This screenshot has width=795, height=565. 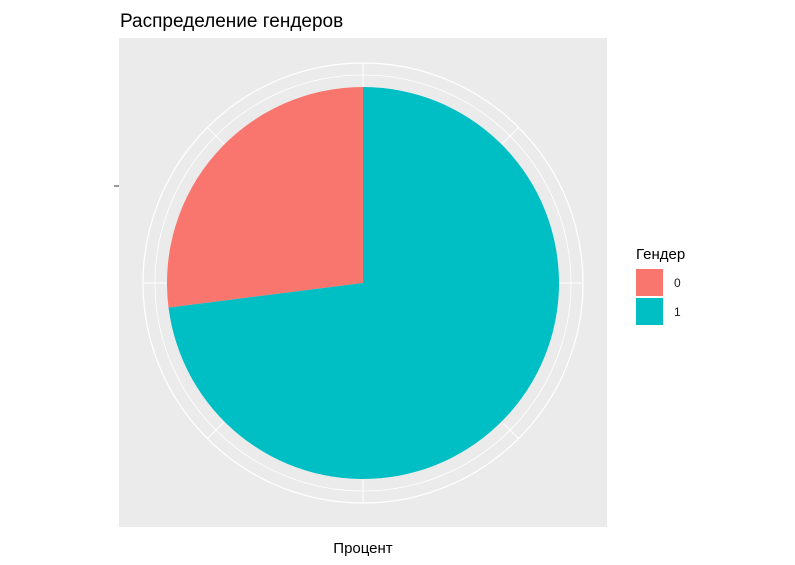 What do you see at coordinates (677, 312) in the screenshot?
I see `legend-label-1: 1` at bounding box center [677, 312].